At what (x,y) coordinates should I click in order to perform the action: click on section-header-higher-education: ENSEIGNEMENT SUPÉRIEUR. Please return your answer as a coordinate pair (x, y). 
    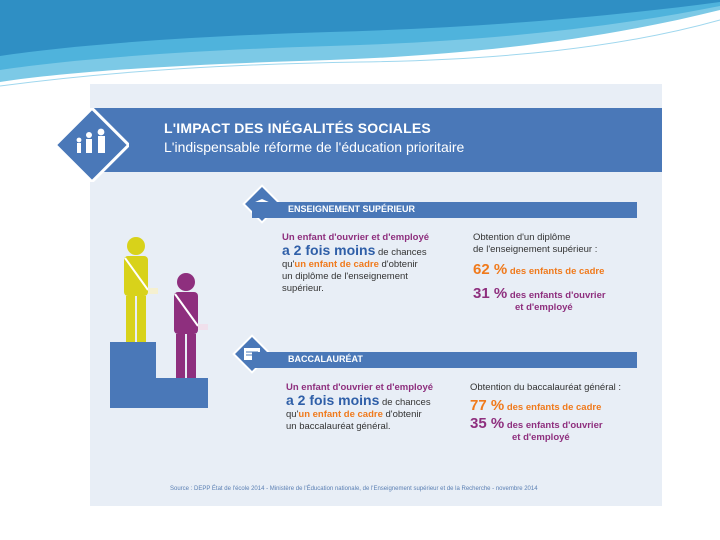
    Looking at the image, I should click on (444, 210).